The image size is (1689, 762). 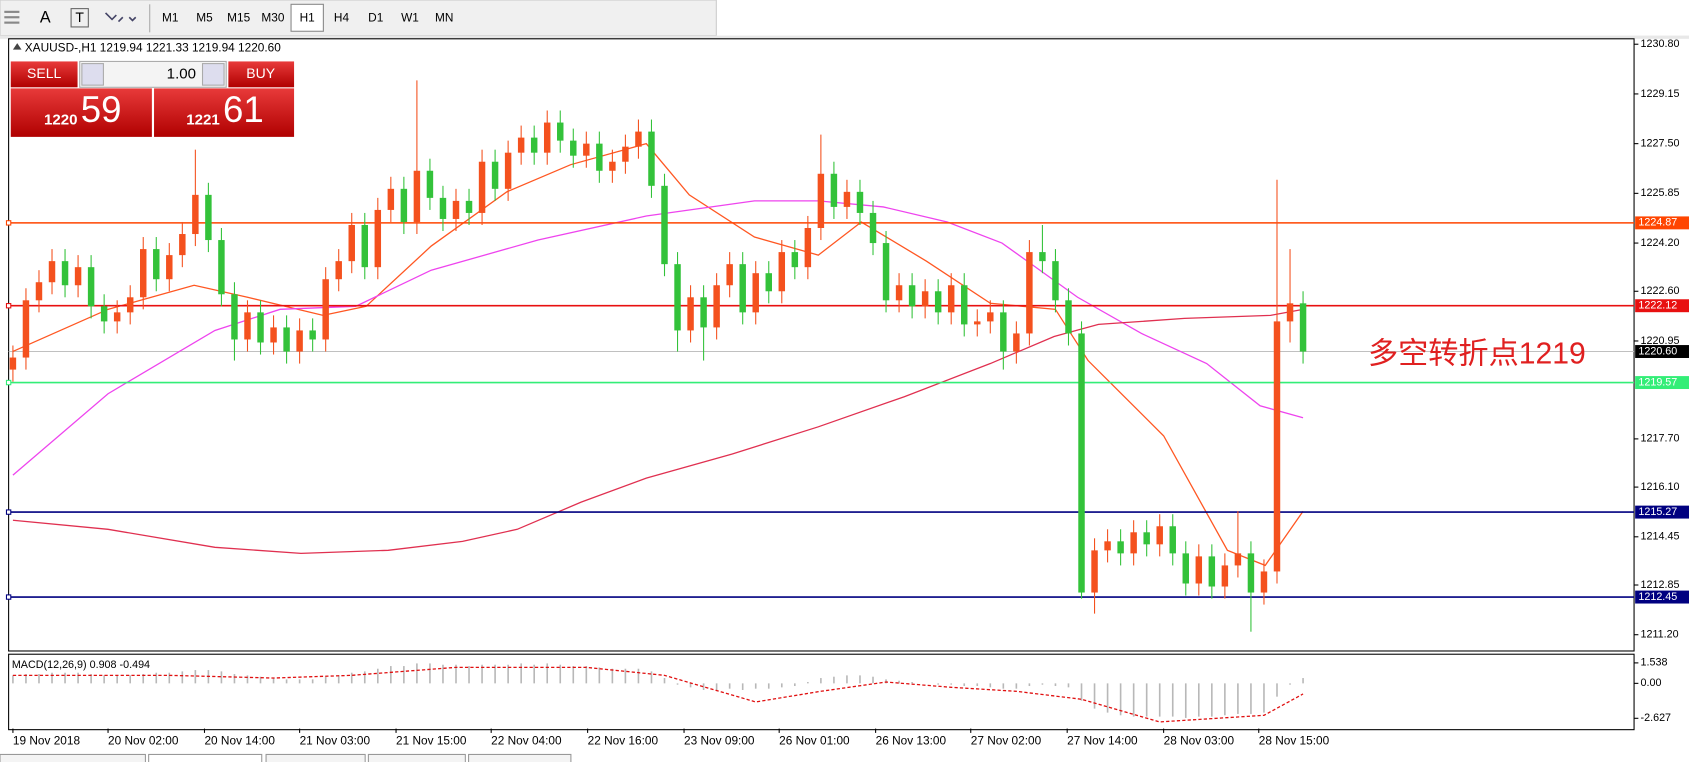 I want to click on timeframe-label: M5, so click(x=204, y=17).